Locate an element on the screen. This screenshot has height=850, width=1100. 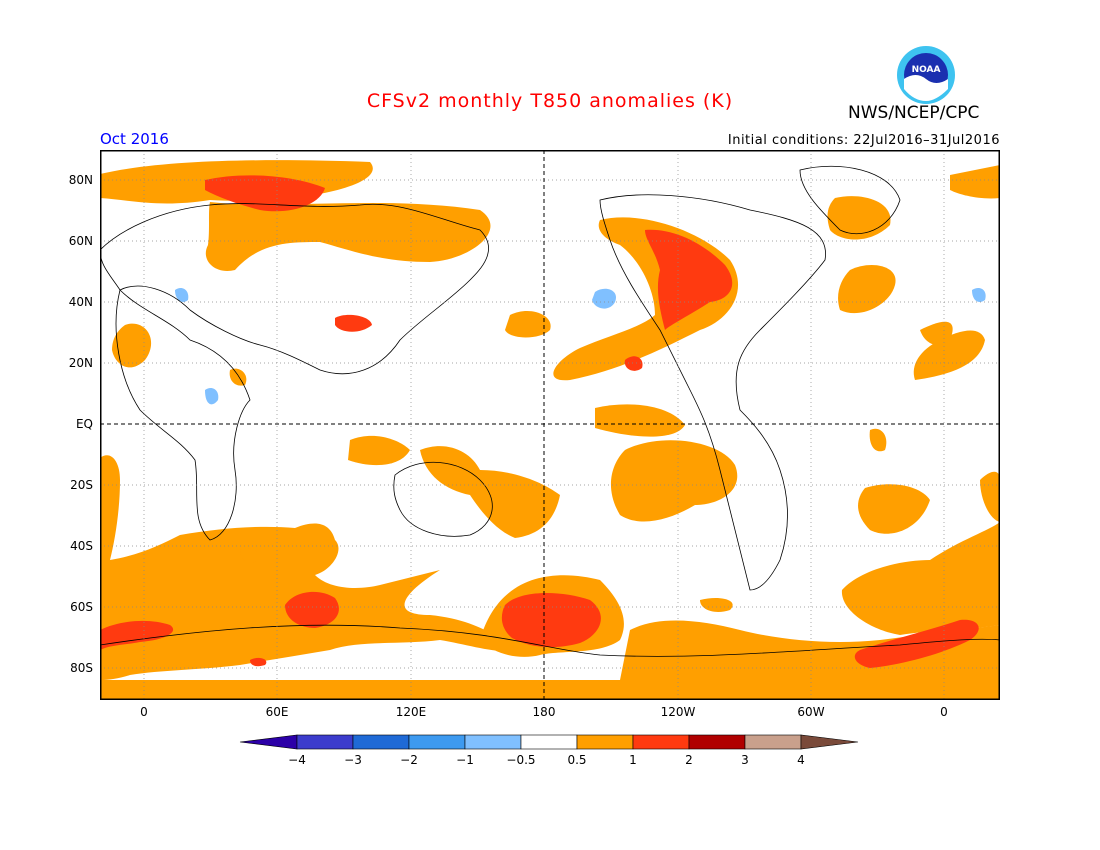
legend-label: −2 is located at coordinates (409, 760).